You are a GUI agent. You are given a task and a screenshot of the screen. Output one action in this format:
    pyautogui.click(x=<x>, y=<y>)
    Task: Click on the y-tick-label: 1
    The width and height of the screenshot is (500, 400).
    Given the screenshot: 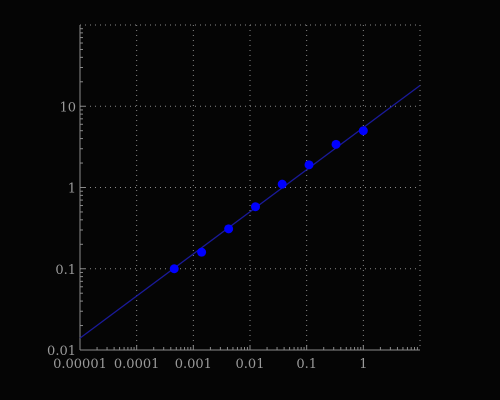 What is the action you would take?
    pyautogui.click(x=72, y=189)
    